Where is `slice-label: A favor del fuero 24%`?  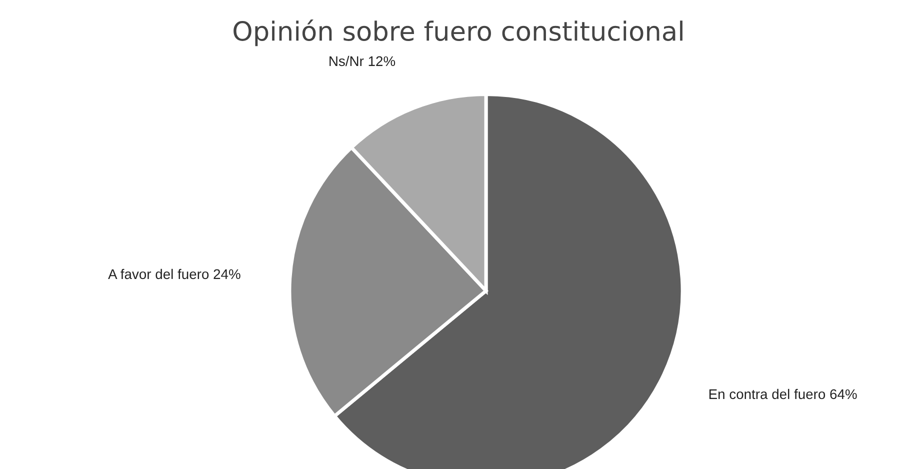 slice-label: A favor del fuero 24% is located at coordinates (174, 274).